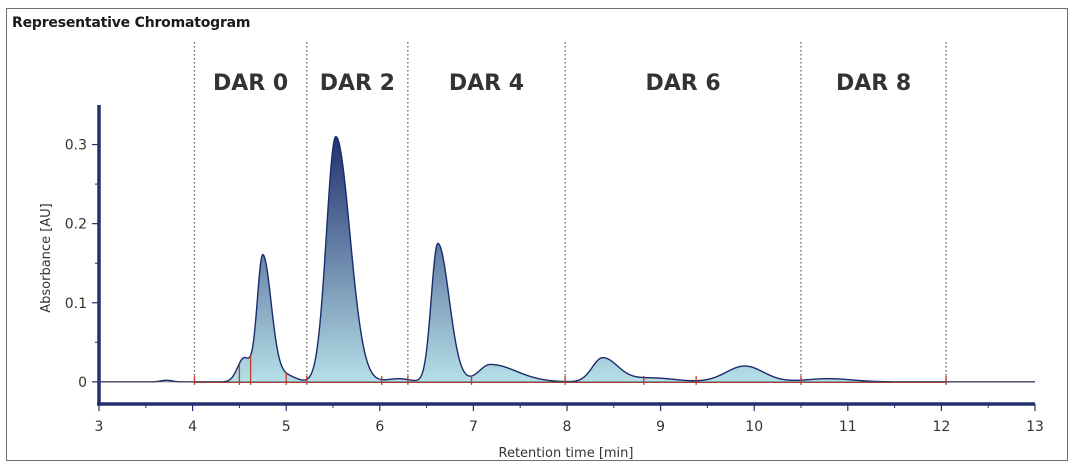 The image size is (1074, 467). Describe the element at coordinates (286, 427) in the screenshot. I see `x-tick-label: 5` at that location.